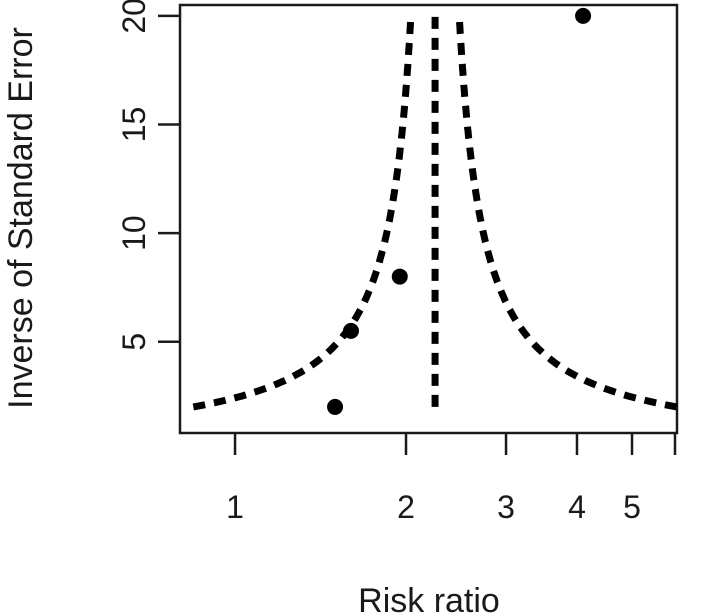 The height and width of the screenshot is (616, 709). Describe the element at coordinates (134, 17) in the screenshot. I see `y-tick-label: 20` at that location.